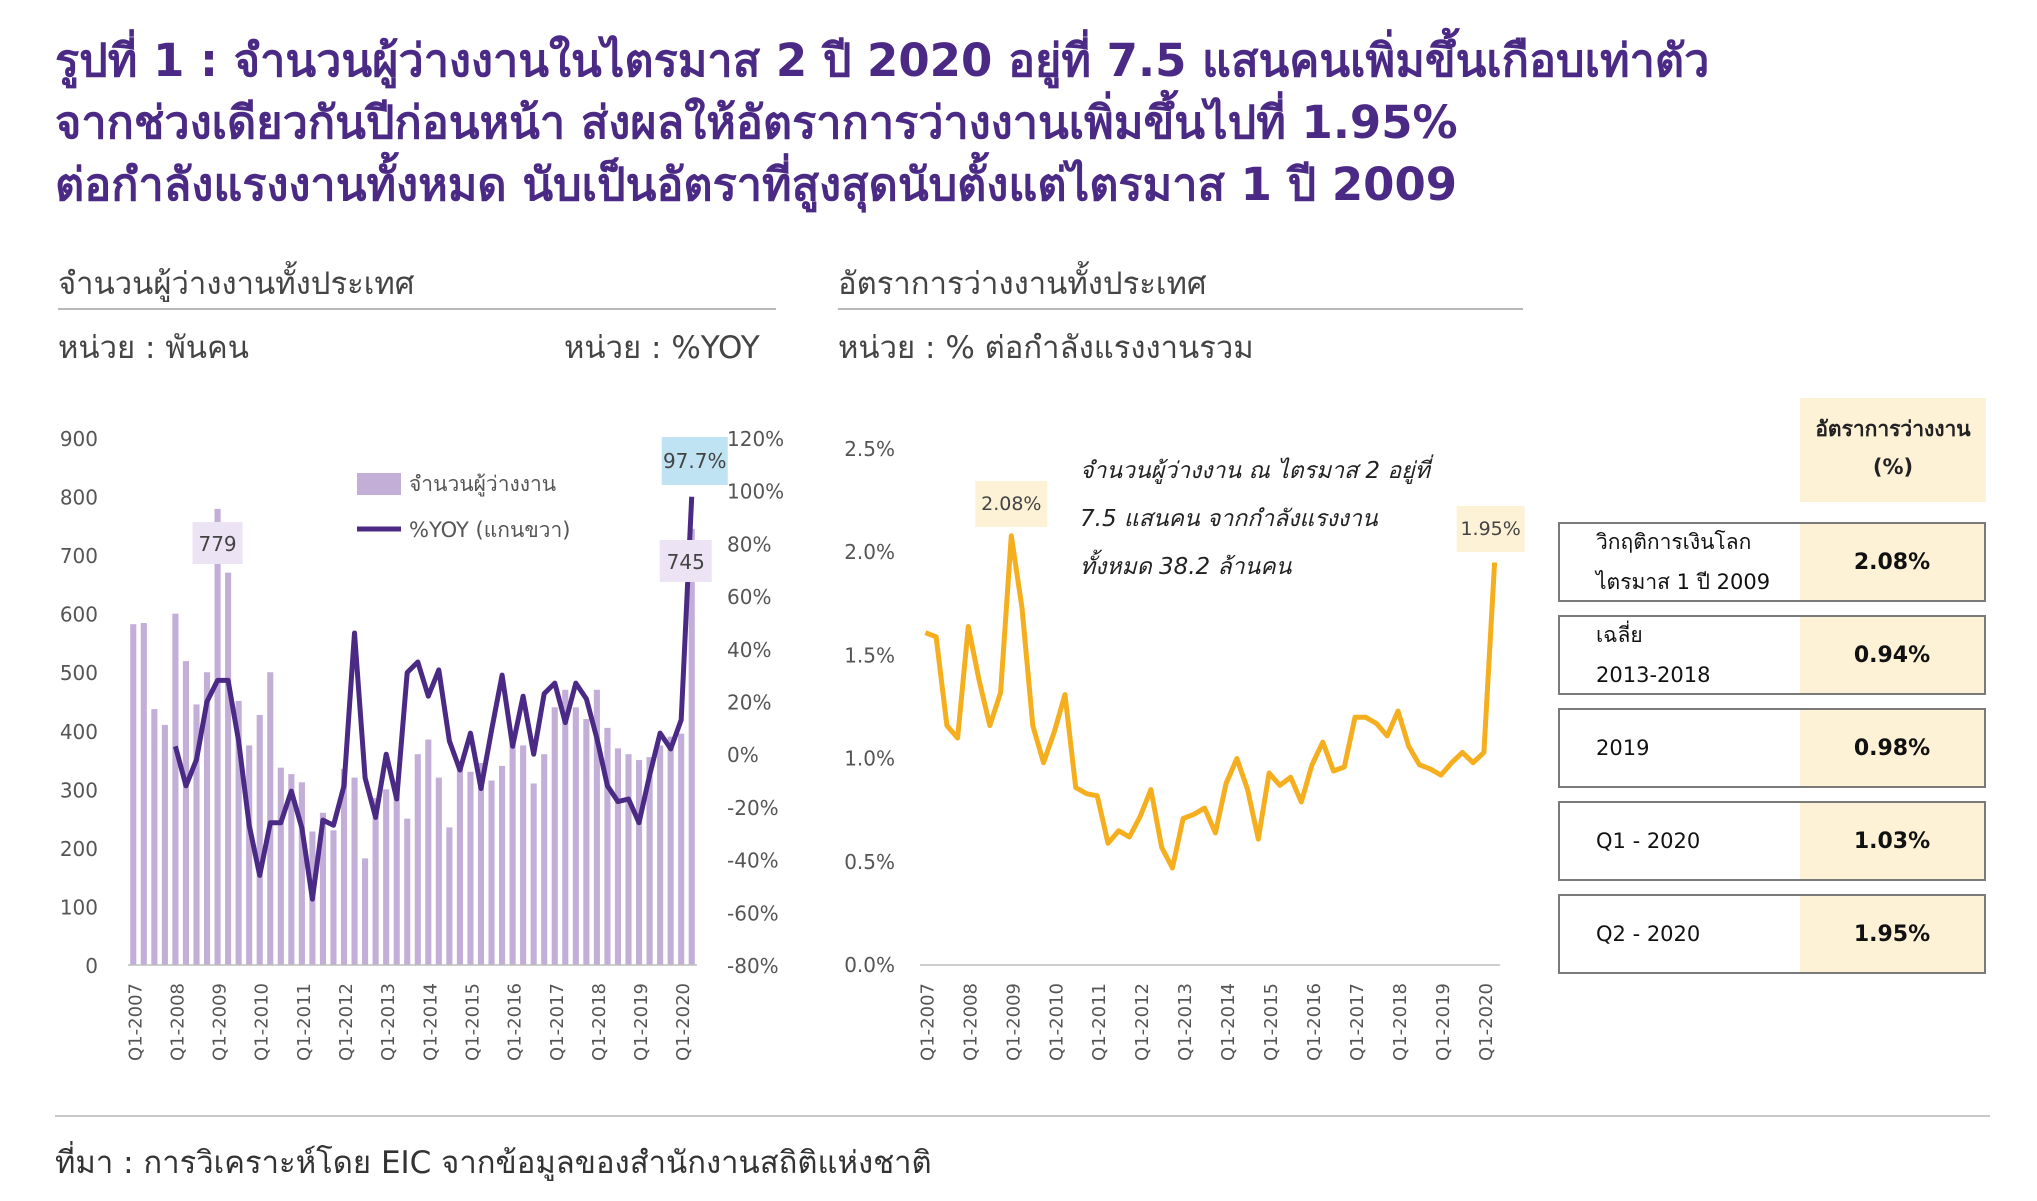 This screenshot has height=1201, width=2037. What do you see at coordinates (1892, 841) in the screenshot?
I see `table-row-value: 1.03%` at bounding box center [1892, 841].